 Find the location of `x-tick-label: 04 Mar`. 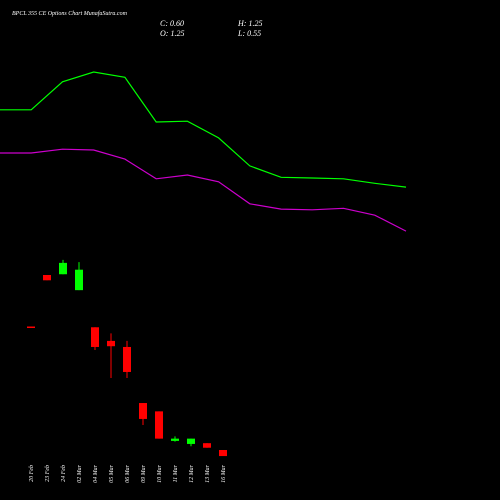

x-tick-label: 04 Mar is located at coordinates (95, 473).